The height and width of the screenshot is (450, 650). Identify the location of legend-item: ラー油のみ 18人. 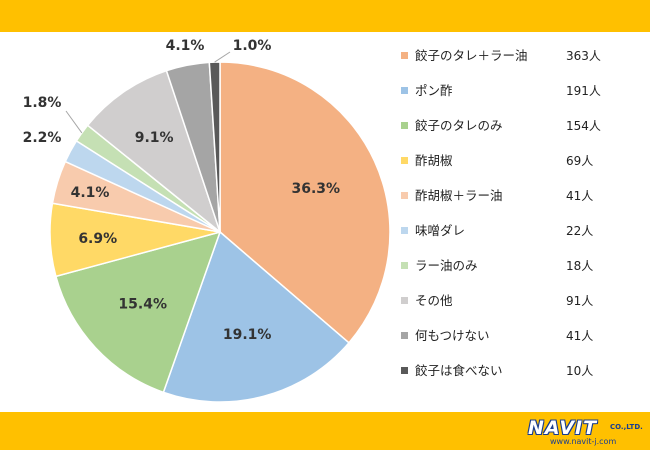
(497, 265).